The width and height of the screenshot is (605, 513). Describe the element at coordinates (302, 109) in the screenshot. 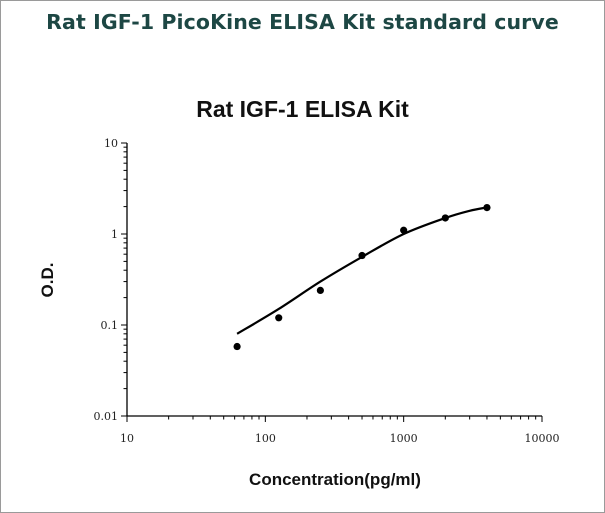

I see `chart-title: Rat IGF-1 ELISA Kit` at that location.